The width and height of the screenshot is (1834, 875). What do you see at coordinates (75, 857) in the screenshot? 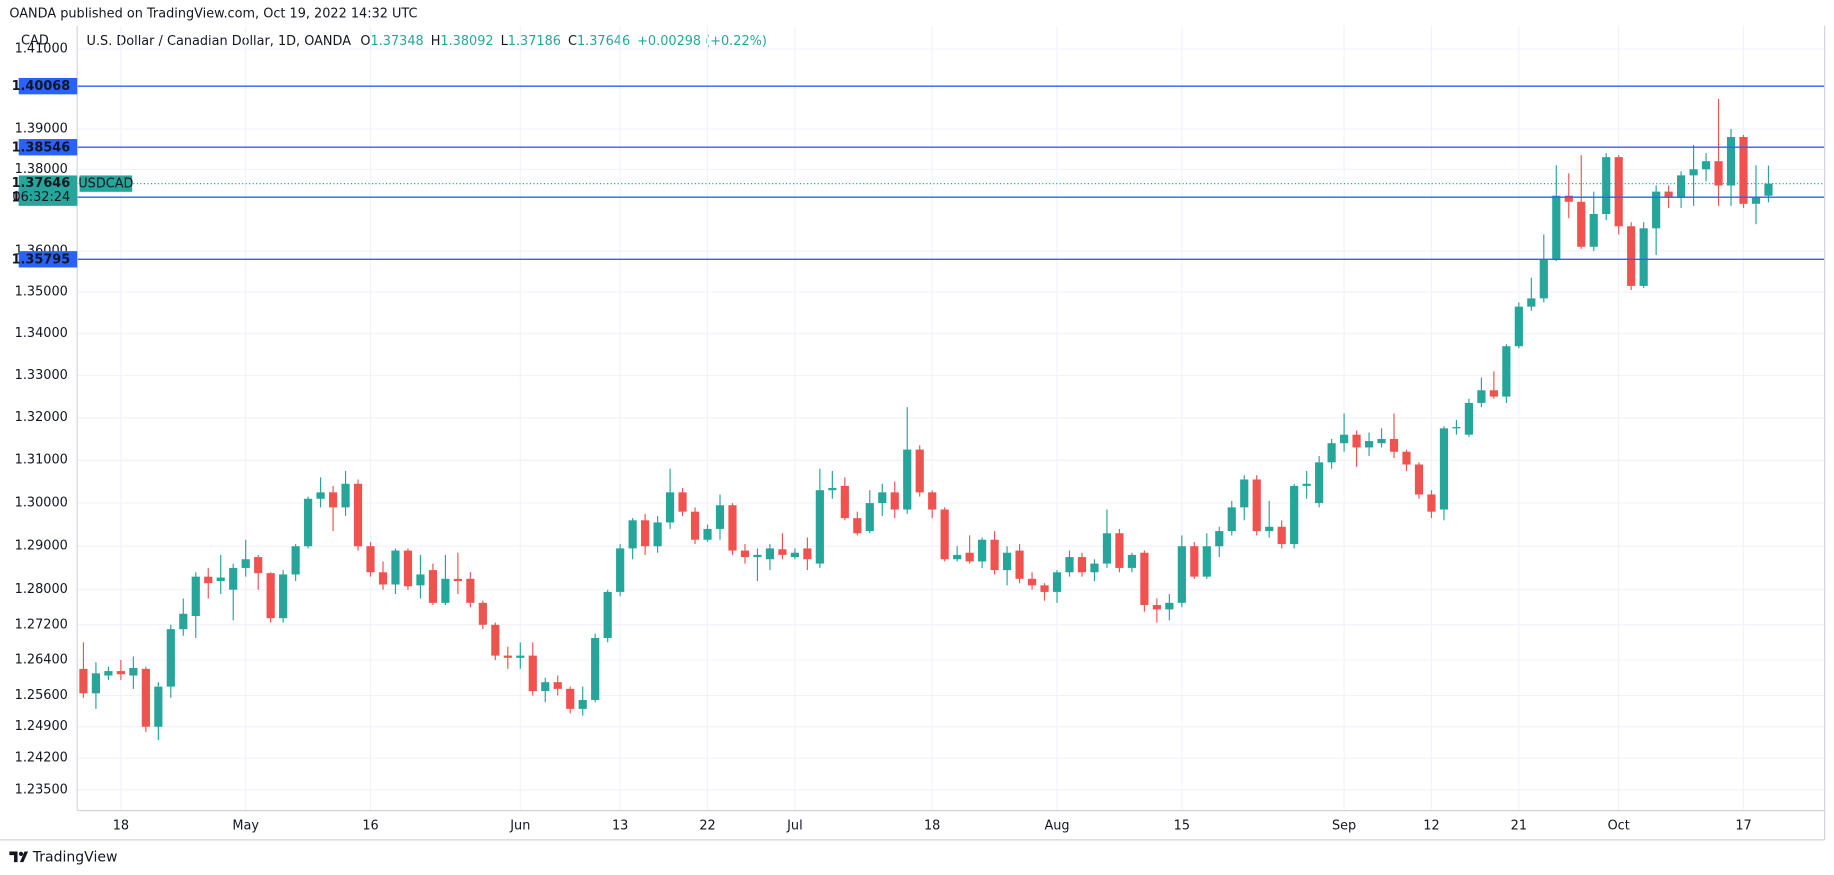
I see `brand: TradingView` at bounding box center [75, 857].